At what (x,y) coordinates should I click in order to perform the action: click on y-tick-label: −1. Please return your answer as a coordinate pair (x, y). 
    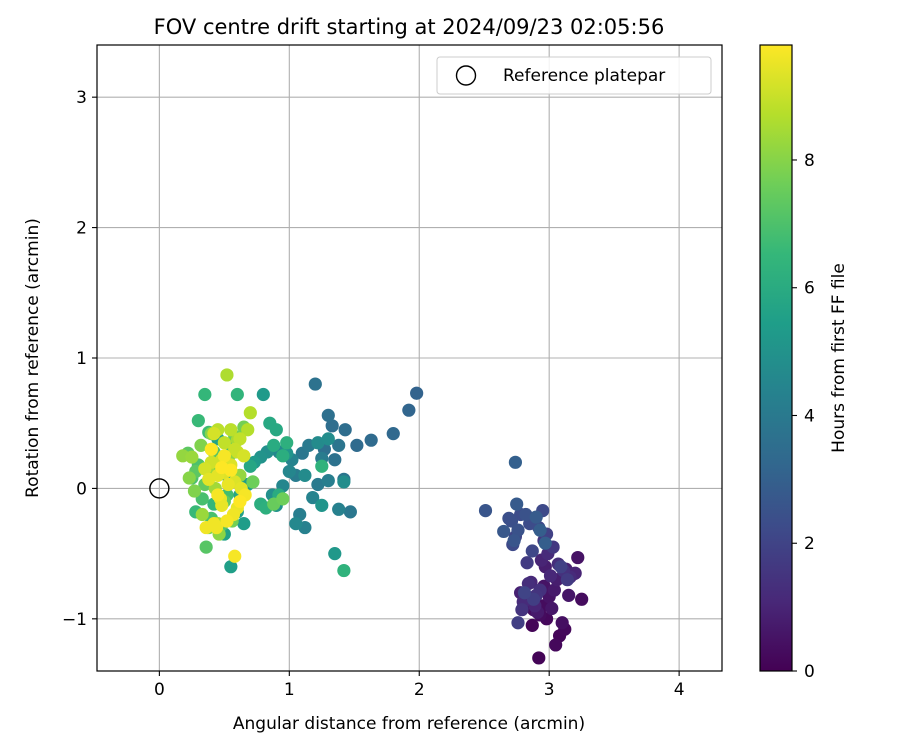
    Looking at the image, I should click on (74, 620).